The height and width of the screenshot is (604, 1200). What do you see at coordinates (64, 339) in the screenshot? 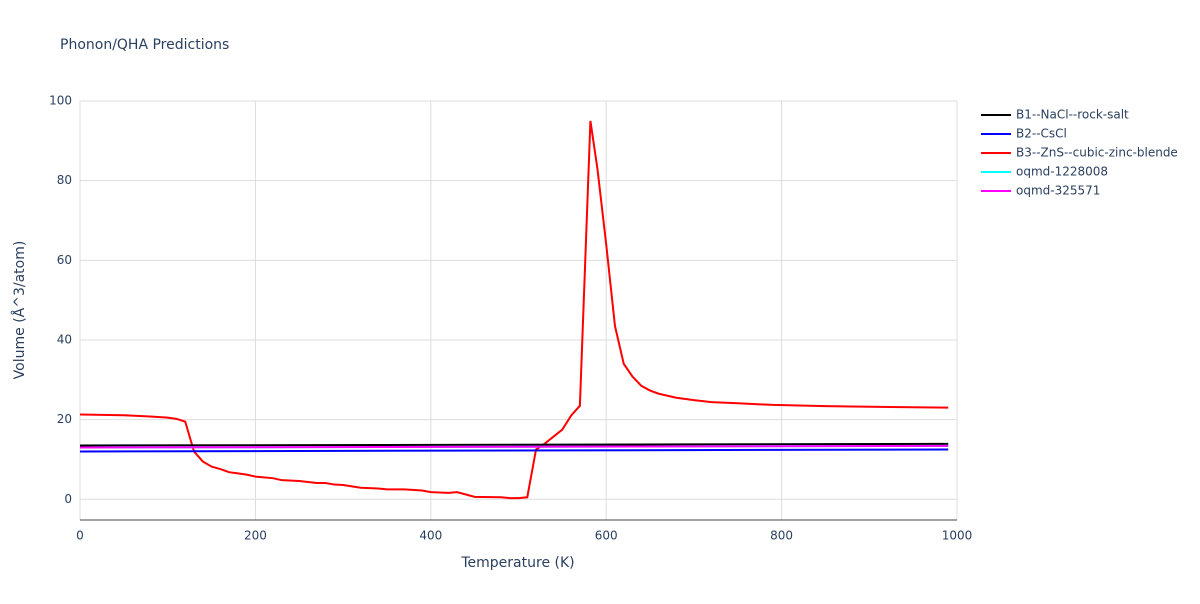
I see `y-tick-label: 40` at bounding box center [64, 339].